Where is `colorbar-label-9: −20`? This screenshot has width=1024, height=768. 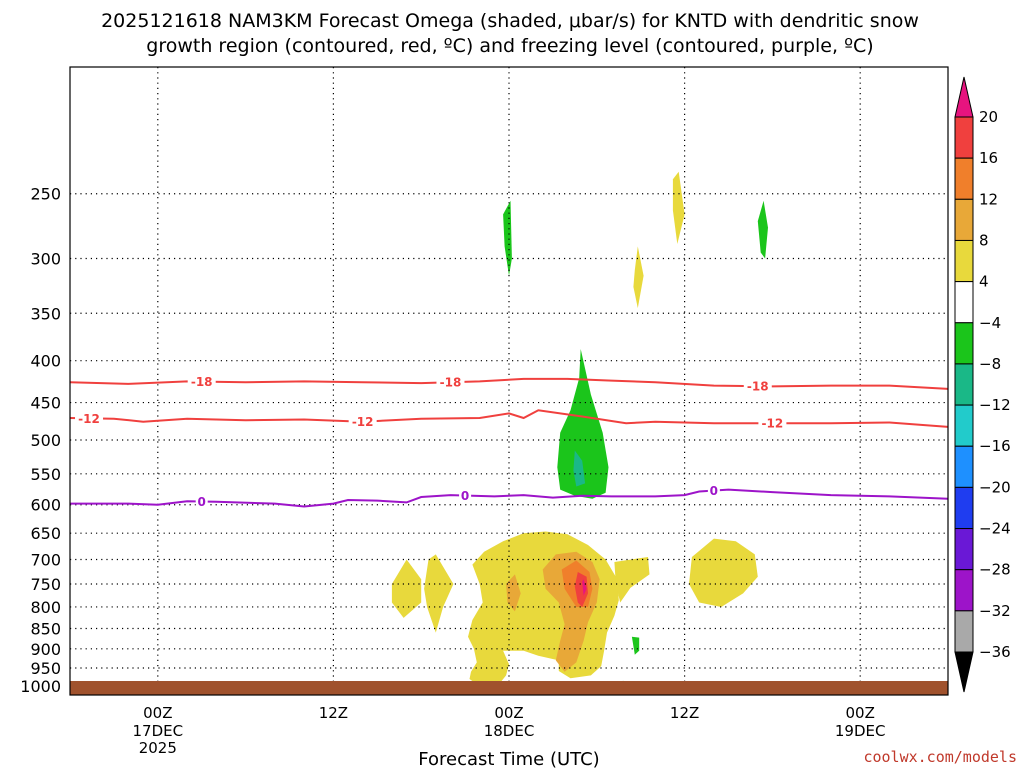
colorbar-label-9: −20 is located at coordinates (995, 487).